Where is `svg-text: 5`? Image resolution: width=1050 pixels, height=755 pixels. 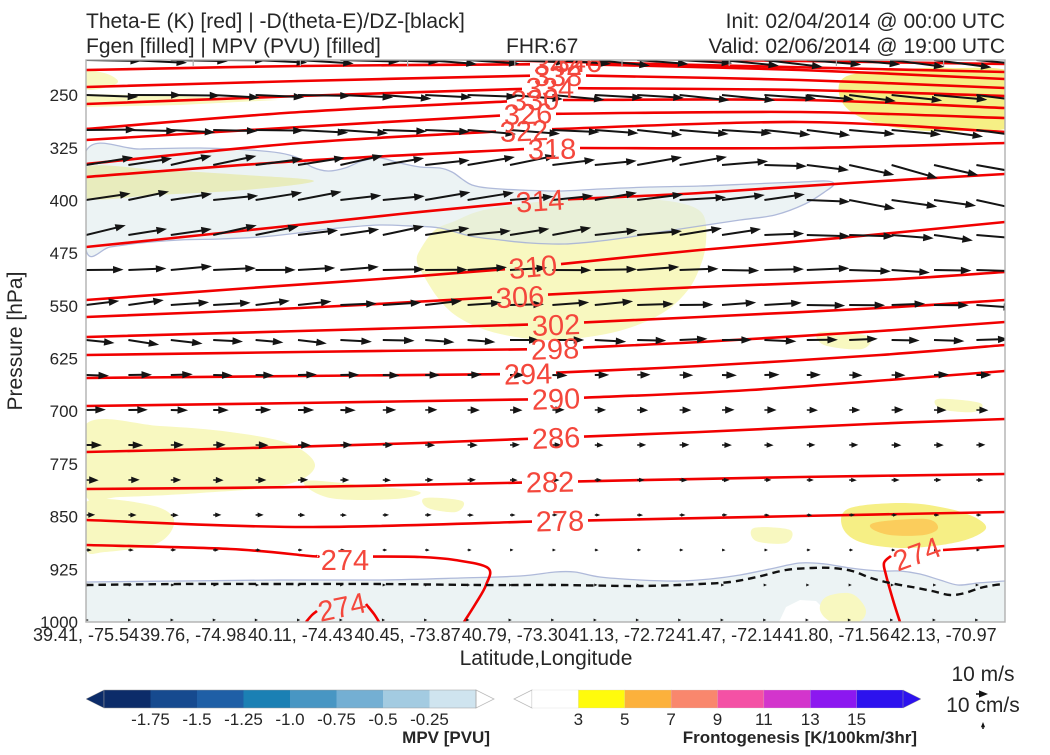 svg-text: 5 is located at coordinates (624, 719).